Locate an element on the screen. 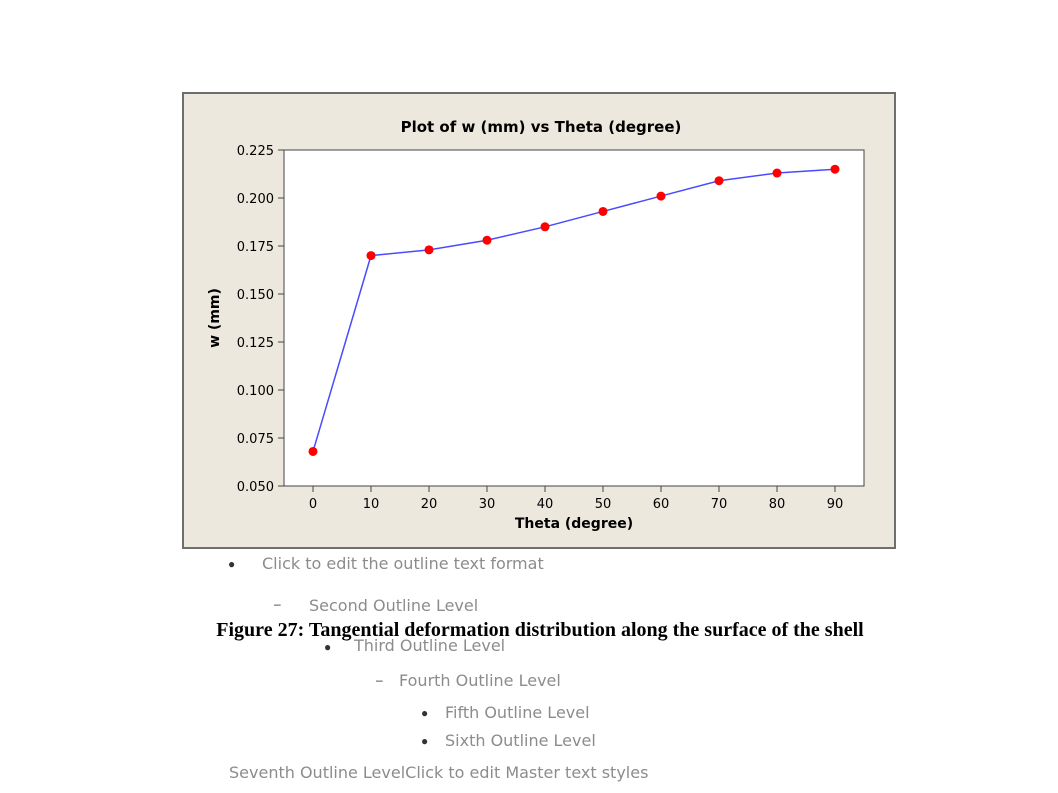  x-tick-label: 70 is located at coordinates (719, 504).